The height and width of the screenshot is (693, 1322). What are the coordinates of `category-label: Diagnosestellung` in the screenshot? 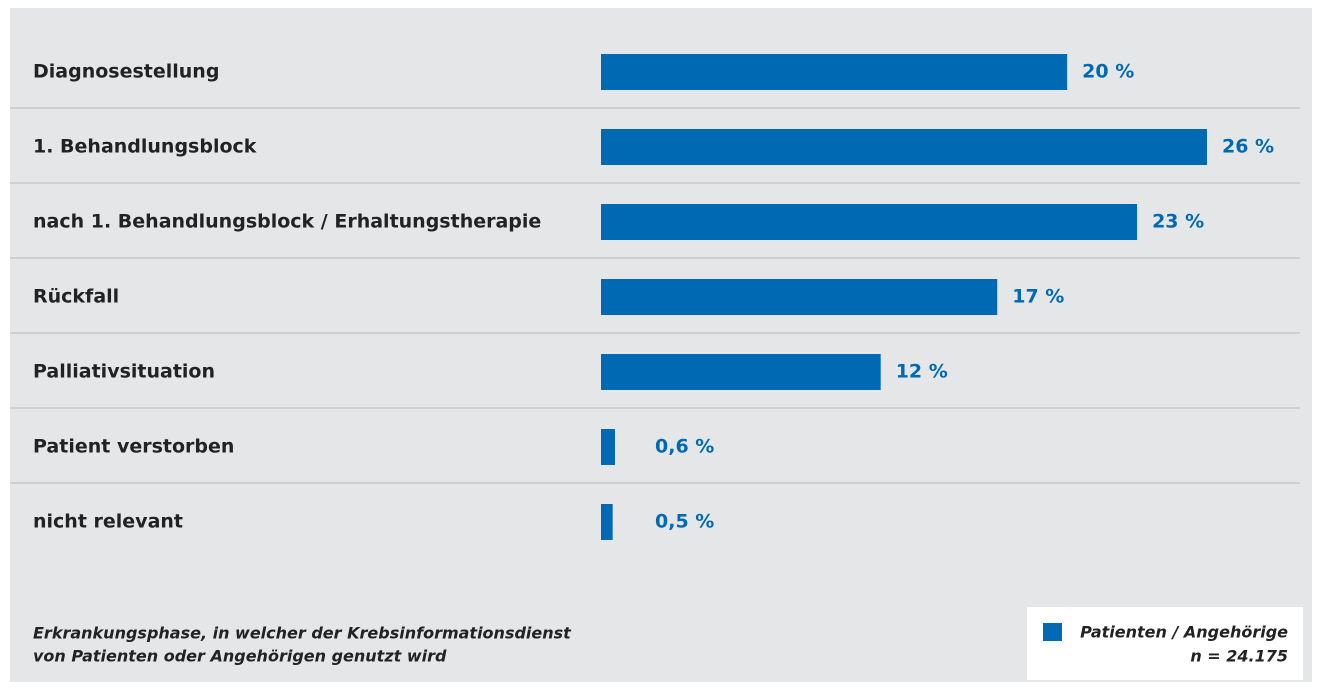 It's located at (126, 72).